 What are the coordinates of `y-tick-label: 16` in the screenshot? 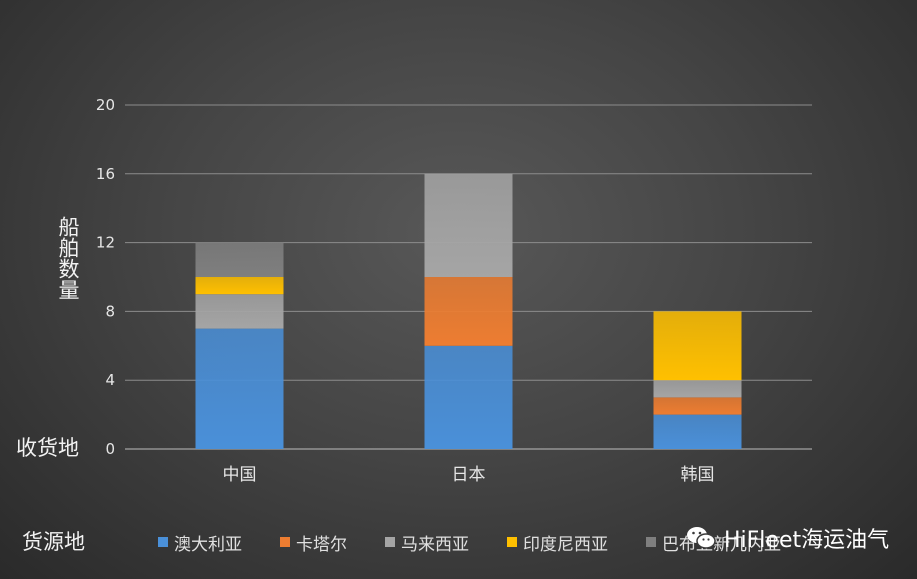 It's located at (105, 174).